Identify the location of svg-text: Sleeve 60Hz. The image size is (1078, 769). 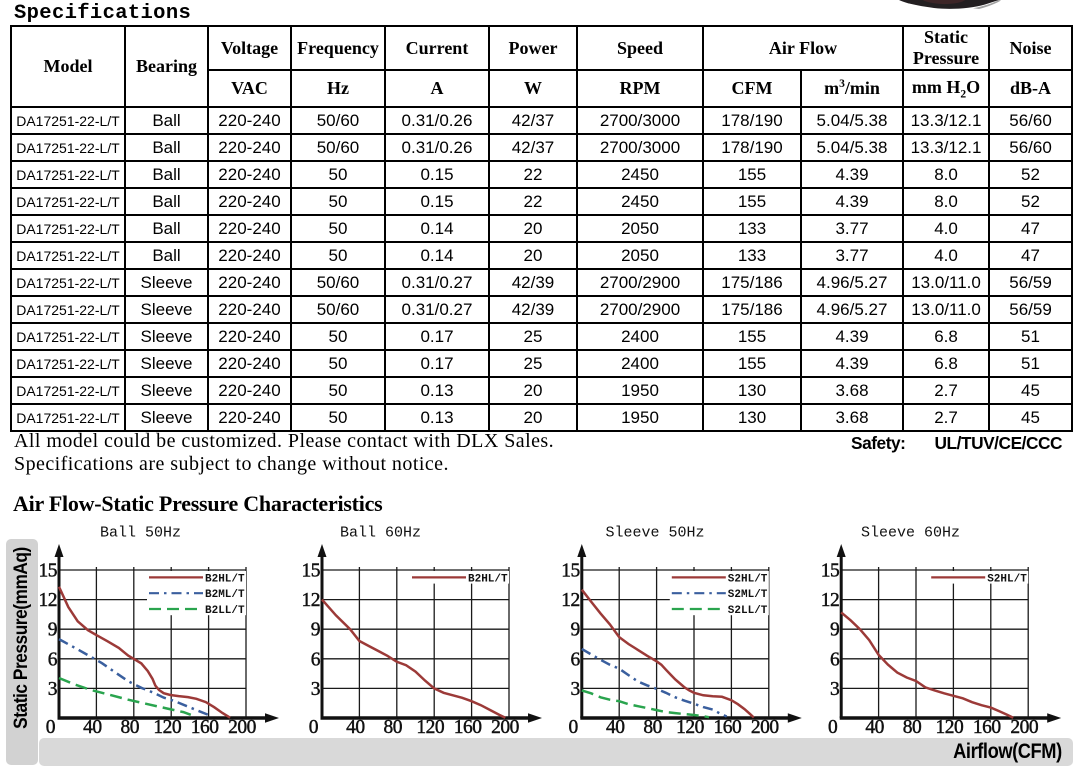
(910, 533).